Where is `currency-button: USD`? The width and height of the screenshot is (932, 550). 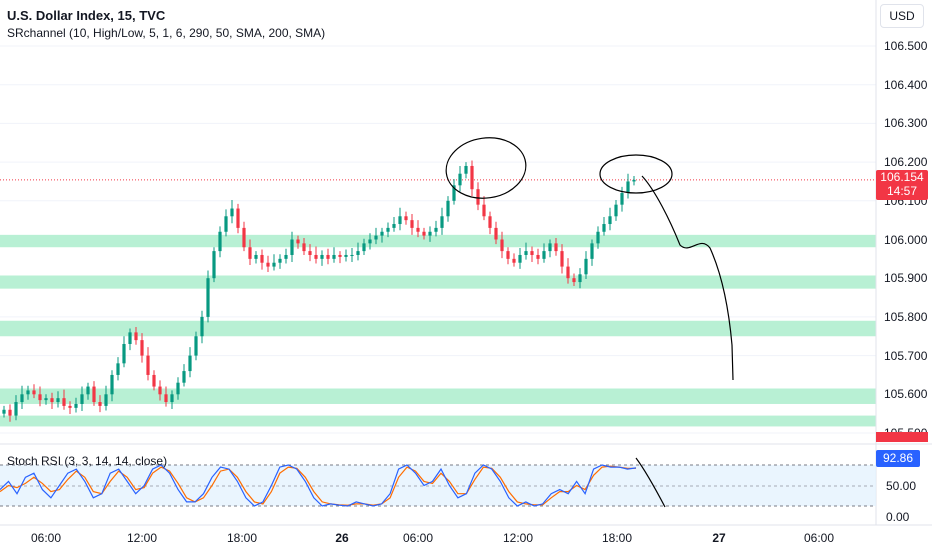
currency-button: USD is located at coordinates (902, 16).